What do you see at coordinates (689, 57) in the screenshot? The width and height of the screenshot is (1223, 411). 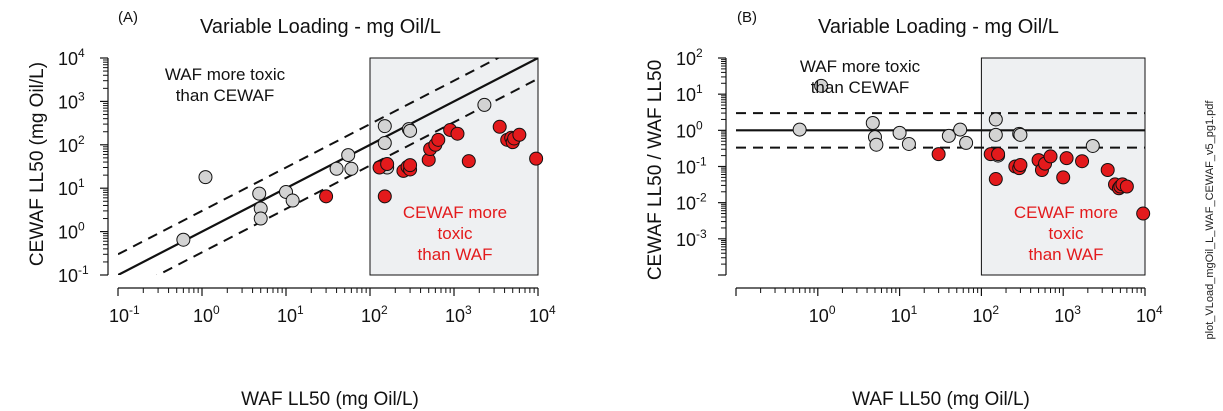 I see `panel-b-y-tick-label: 10²` at bounding box center [689, 57].